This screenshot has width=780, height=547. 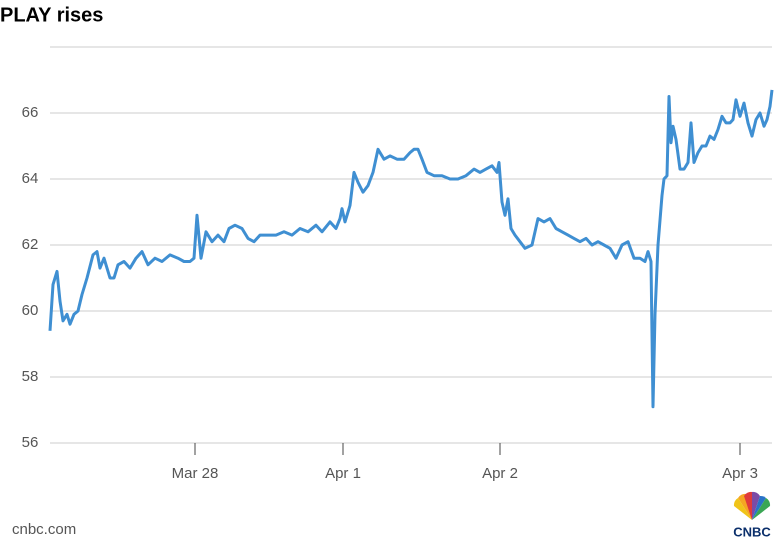 I want to click on y-tick-label: 62, so click(x=30, y=244).